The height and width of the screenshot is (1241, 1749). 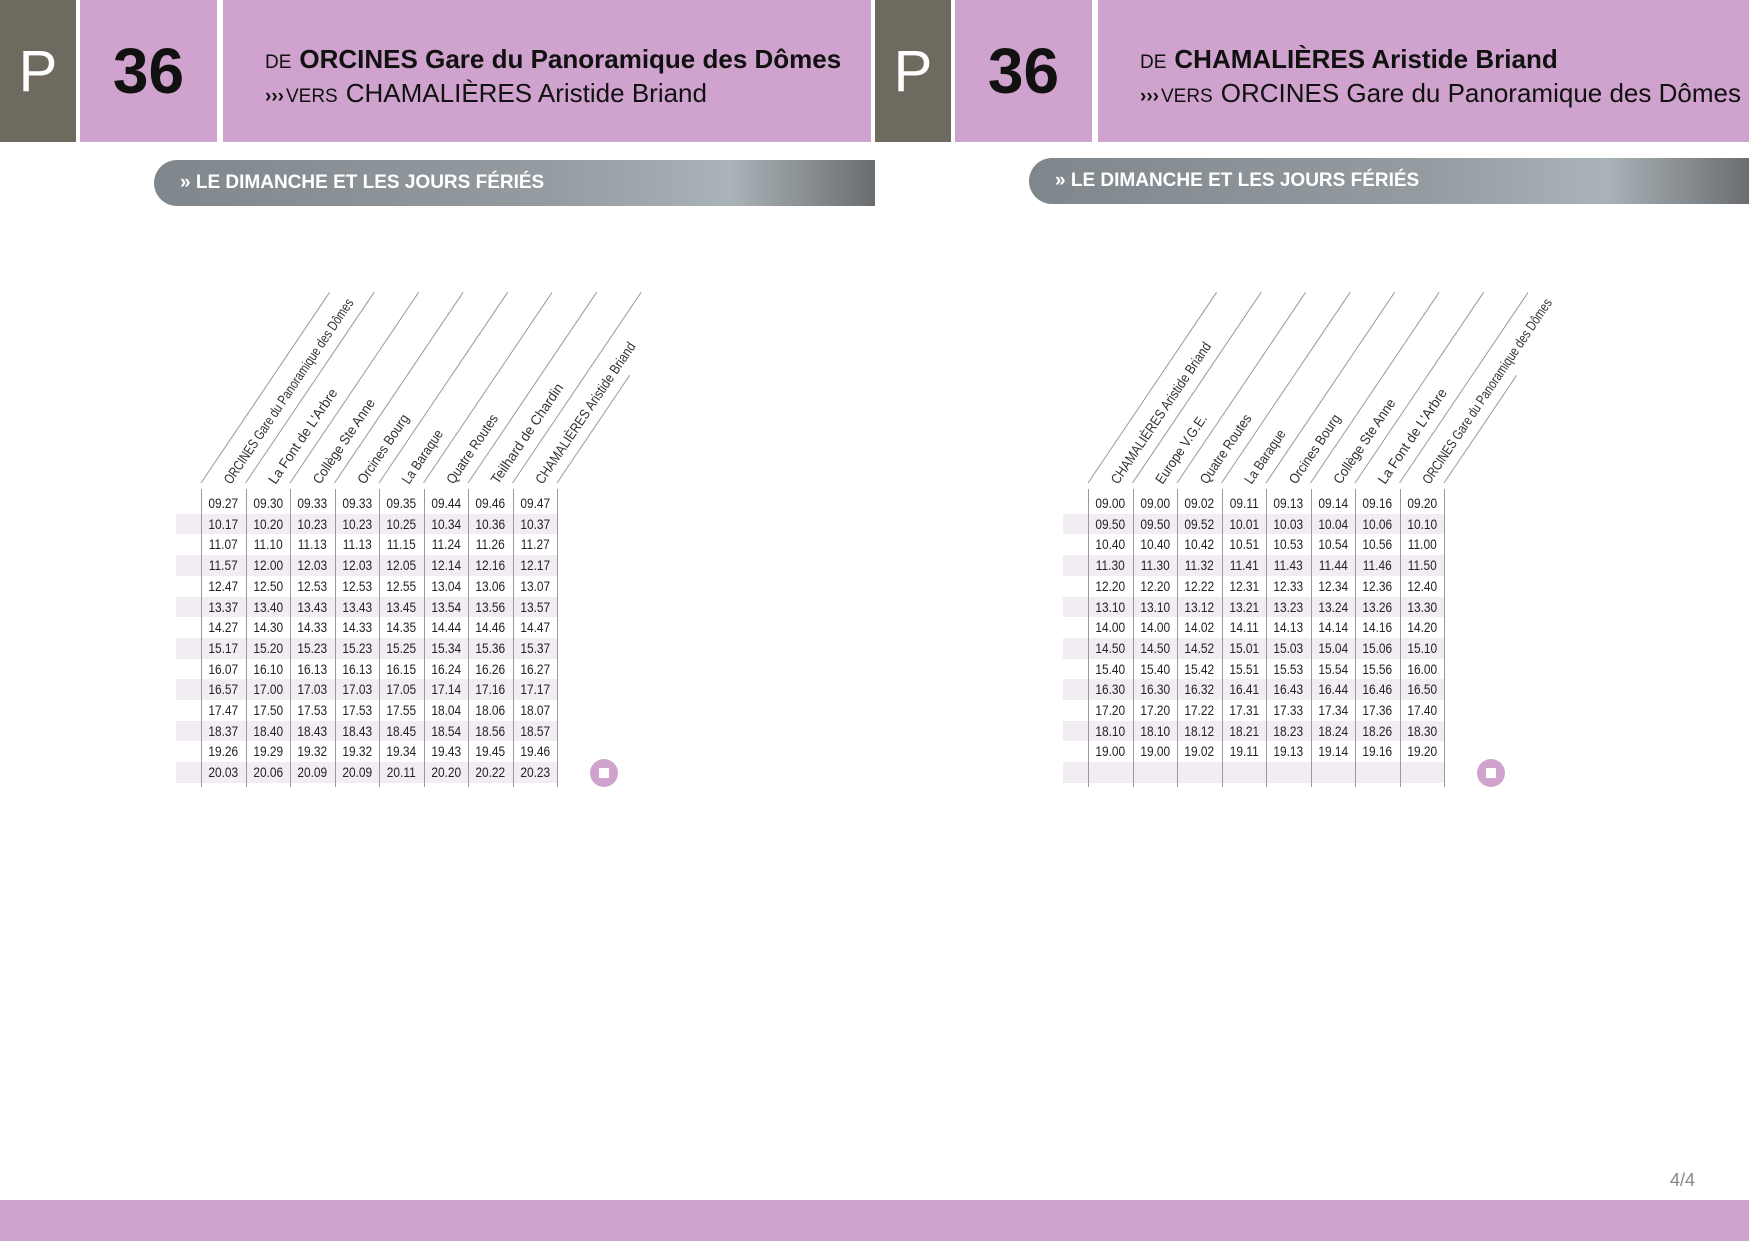 What do you see at coordinates (267, 751) in the screenshot?
I see `time-cell: 19.29` at bounding box center [267, 751].